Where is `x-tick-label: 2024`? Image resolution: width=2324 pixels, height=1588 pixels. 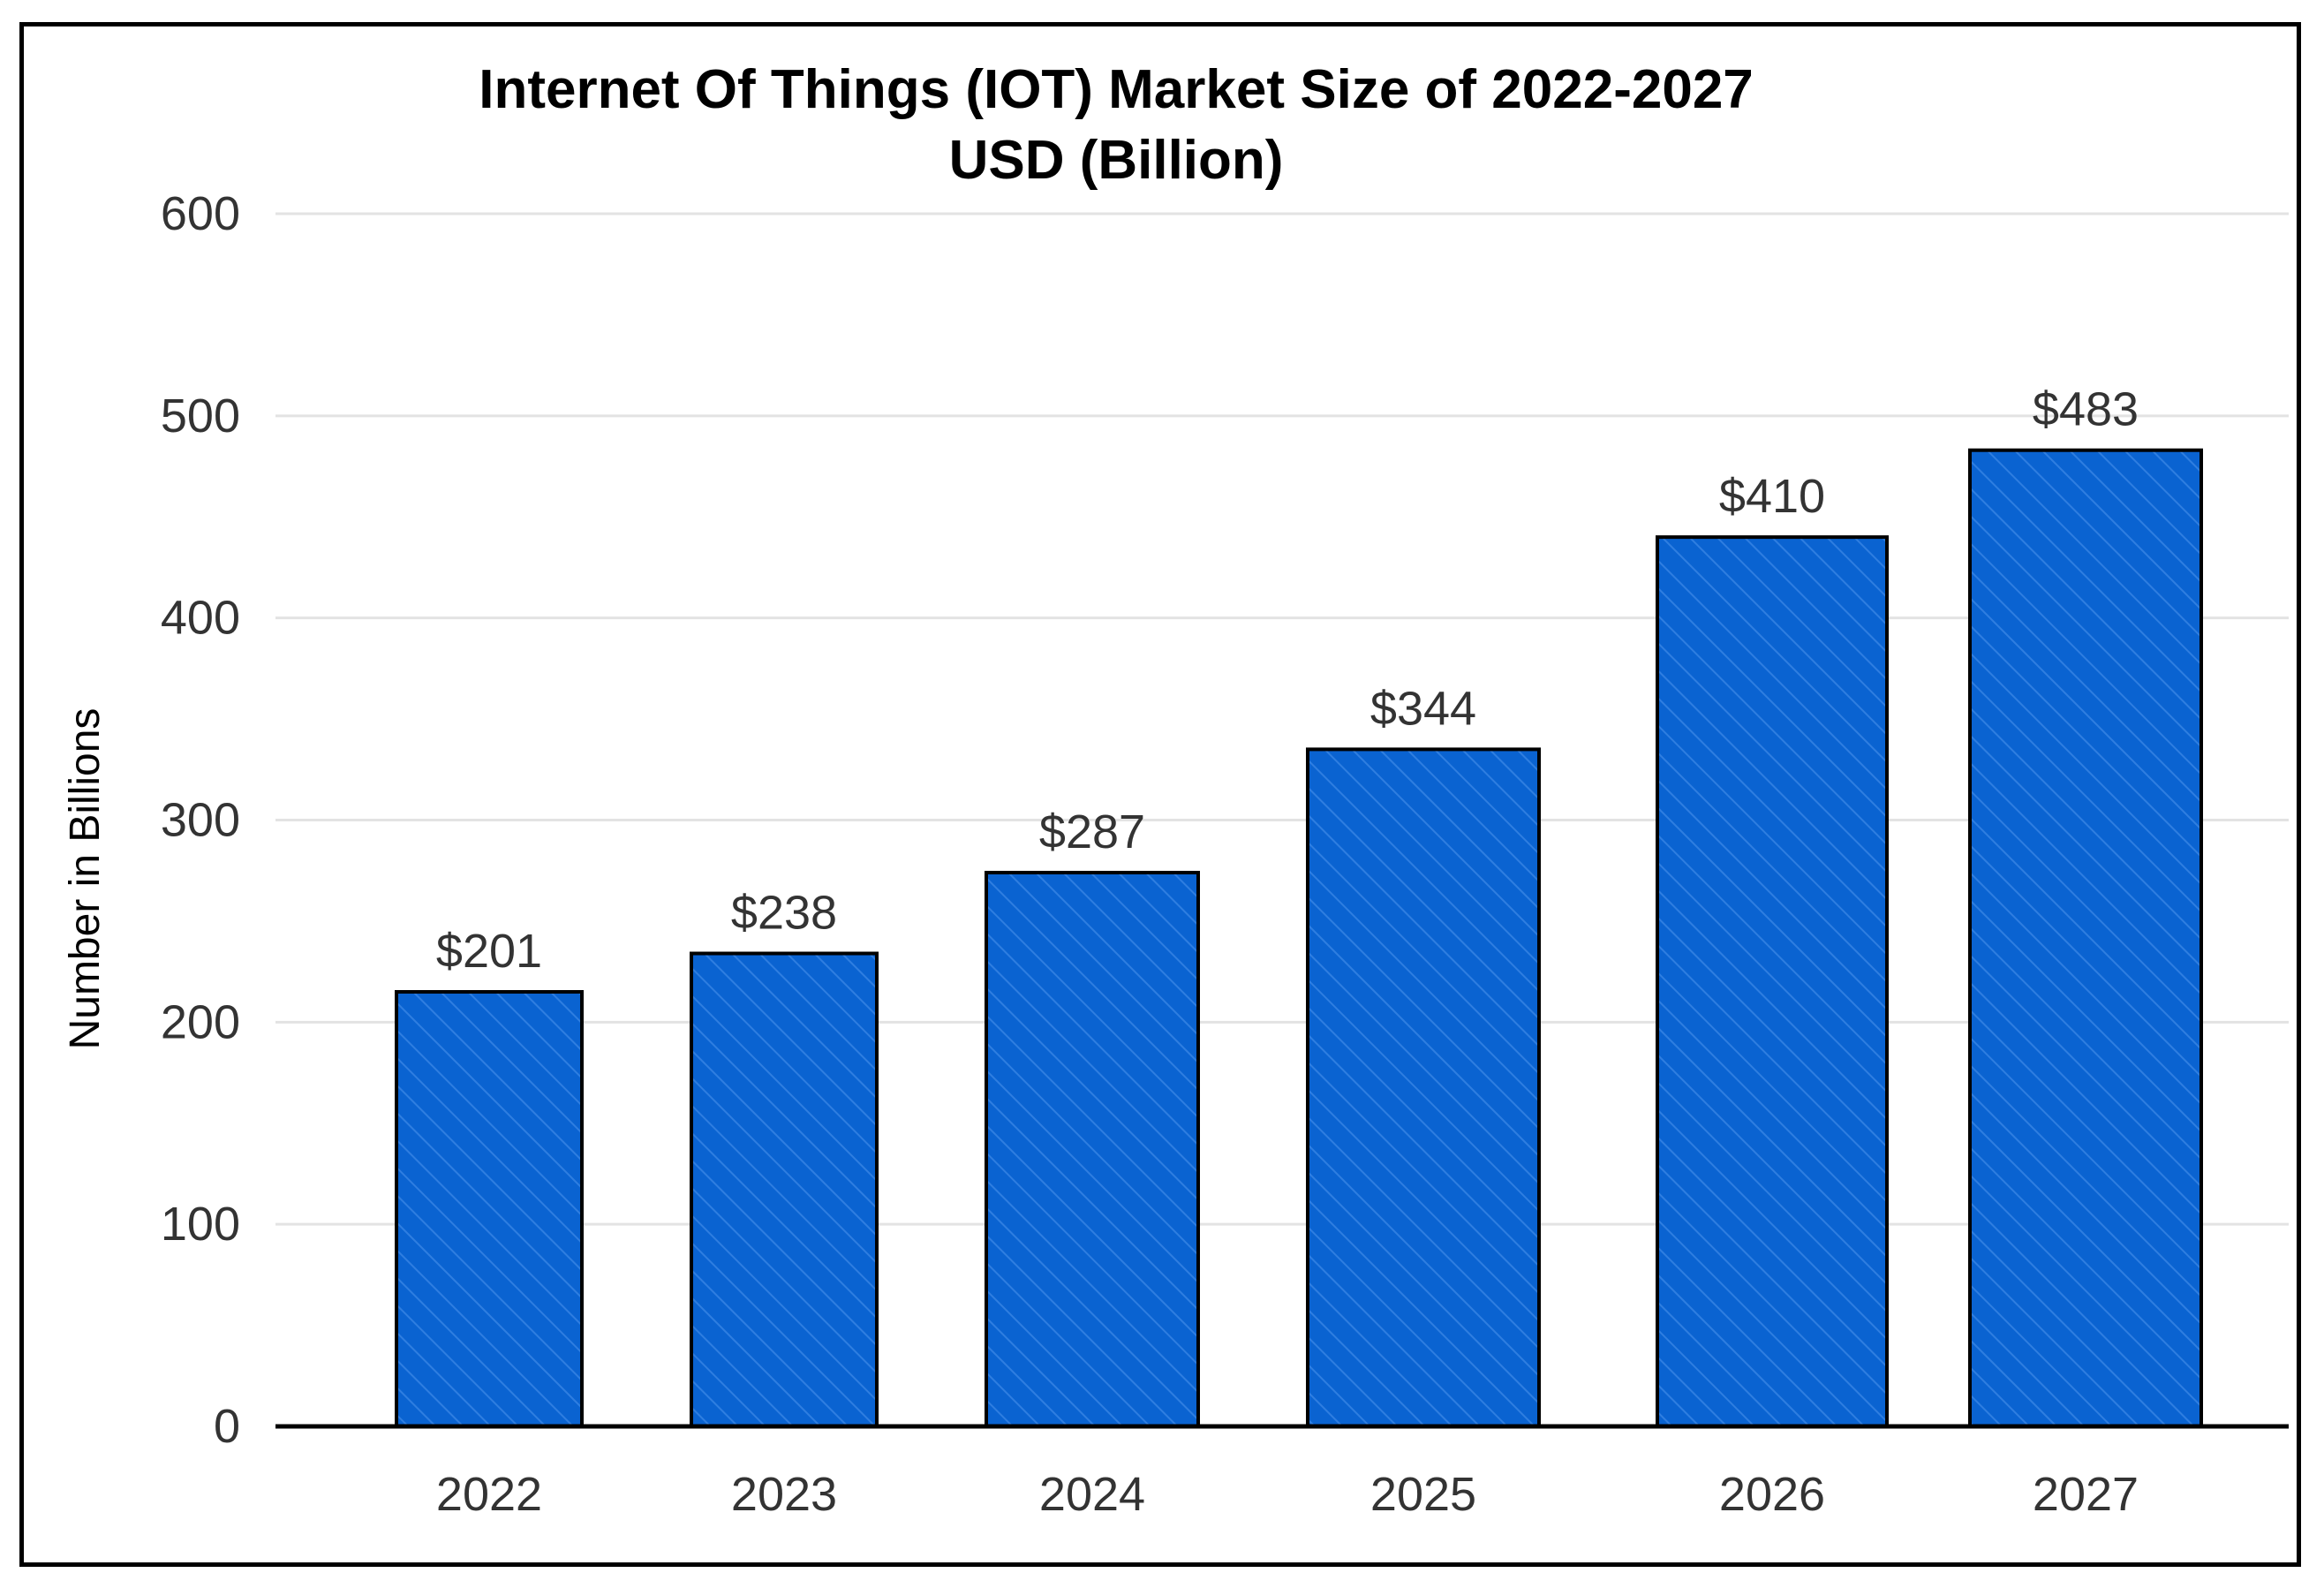 x-tick-label: 2024 is located at coordinates (1092, 1494).